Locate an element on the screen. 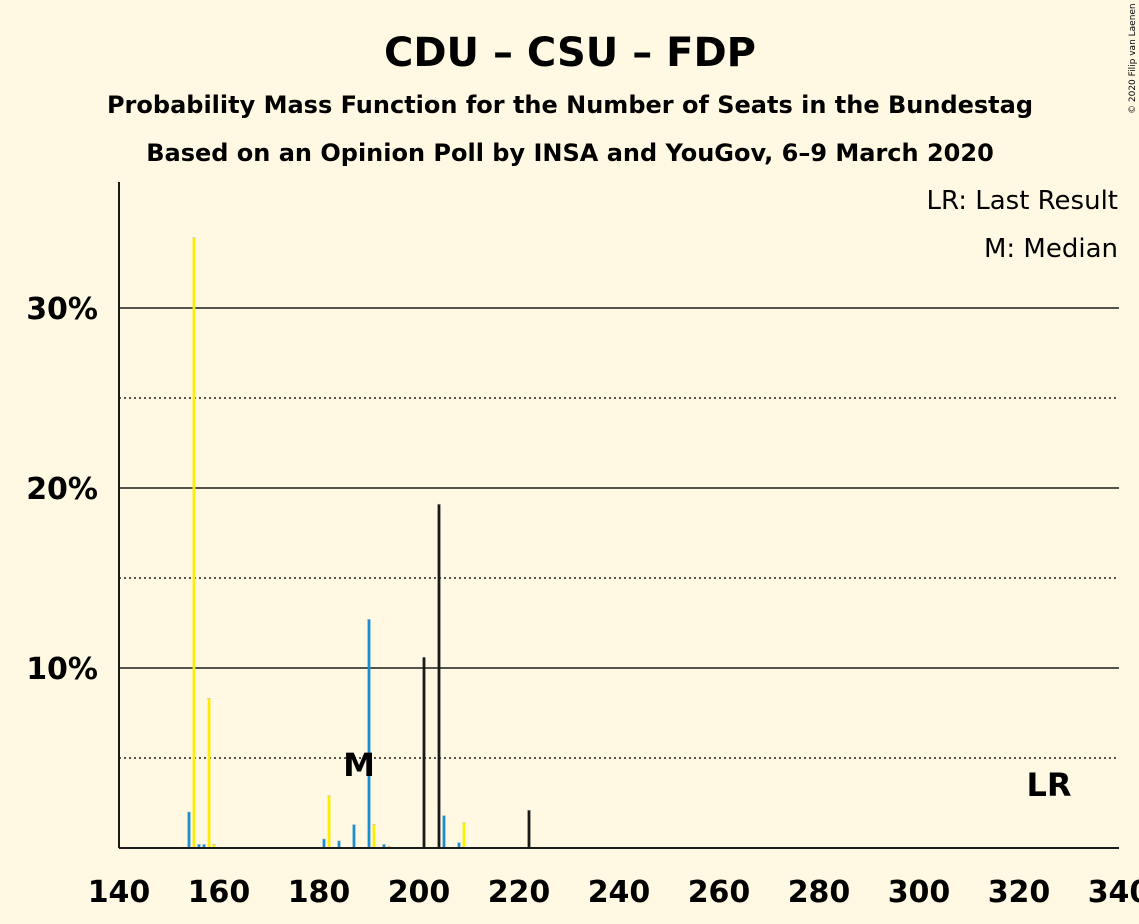 This screenshot has width=1139, height=924. y-tick-20: 20% is located at coordinates (62, 489).